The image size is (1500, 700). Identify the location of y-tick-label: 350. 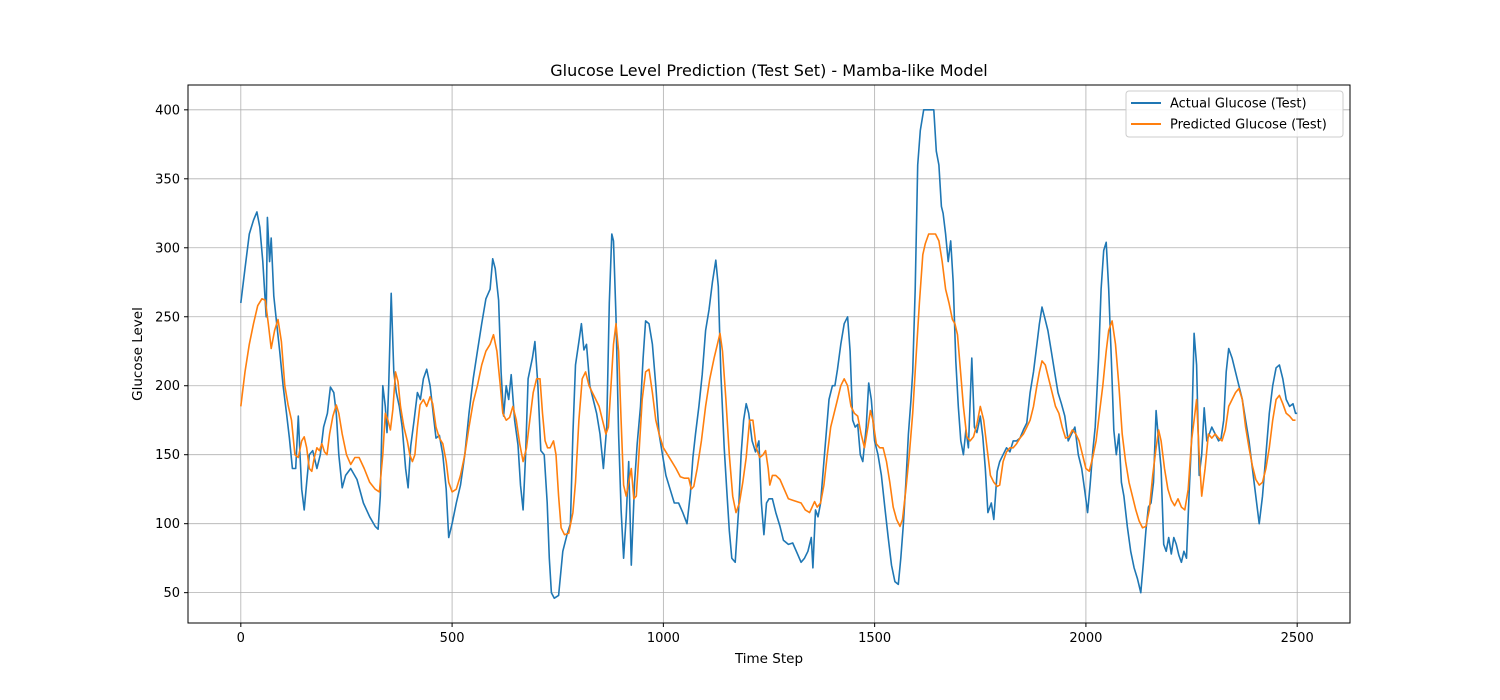
(167, 179).